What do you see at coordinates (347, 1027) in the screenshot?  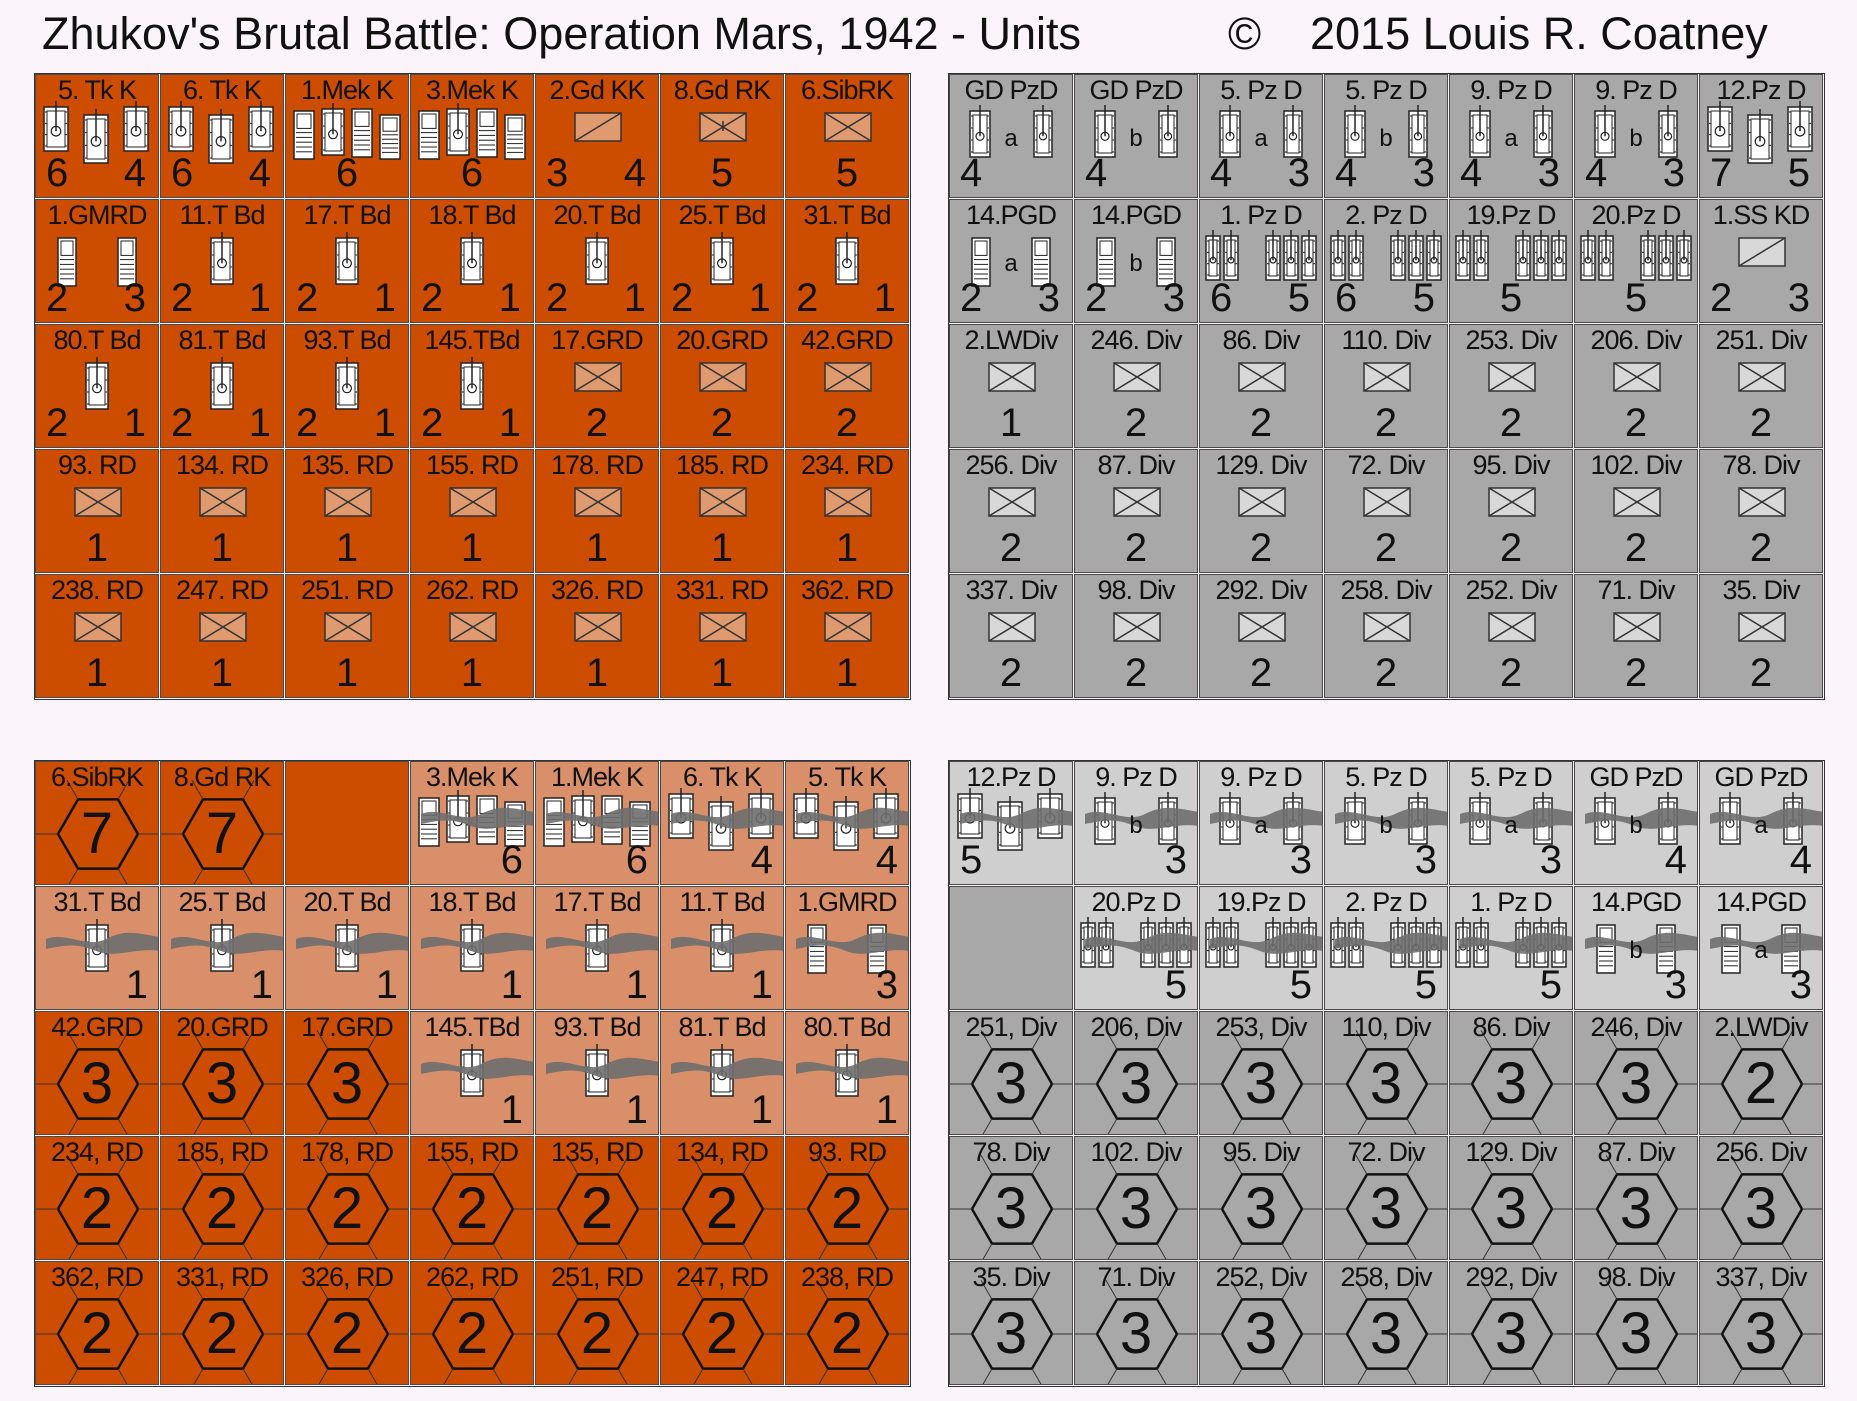 I see `unit-name: 17.GRD` at bounding box center [347, 1027].